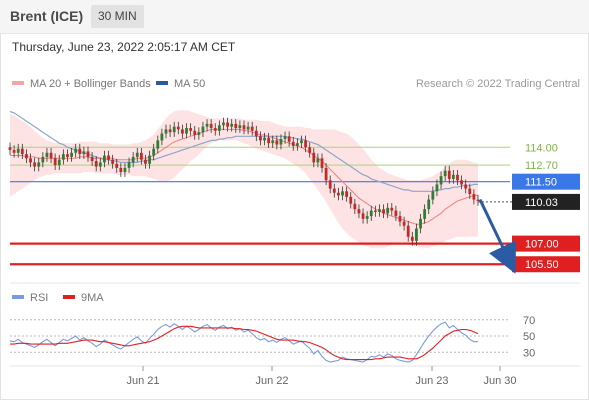 The image size is (589, 400). What do you see at coordinates (529, 321) in the screenshot?
I see `rsi-level-label-0: 70` at bounding box center [529, 321].